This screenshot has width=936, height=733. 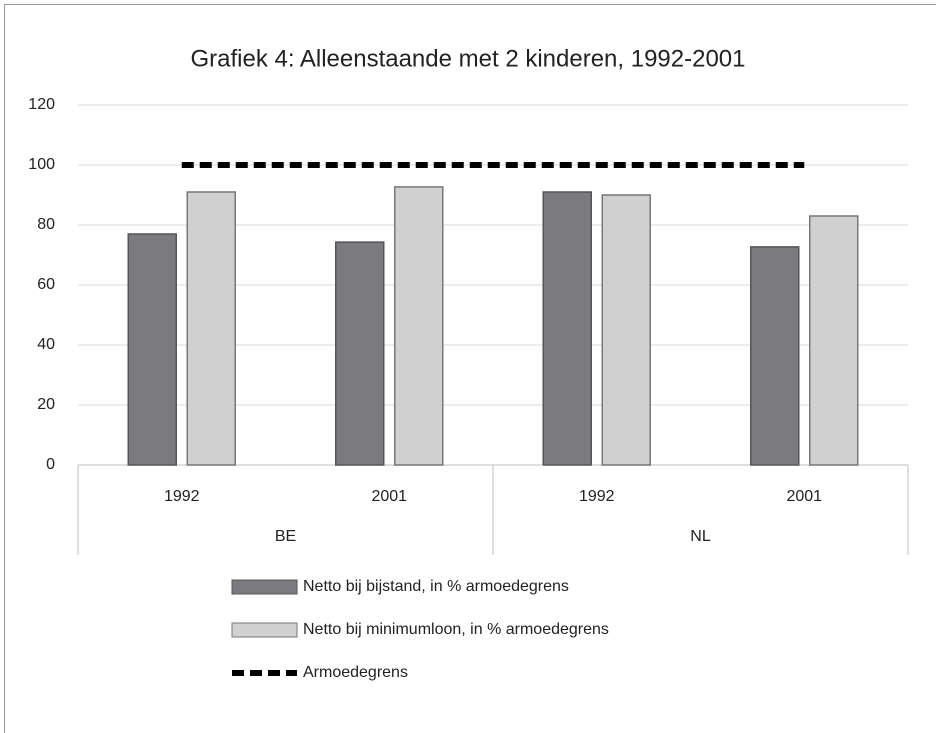 What do you see at coordinates (436, 586) in the screenshot?
I see `legend-label: Netto bij bijstand, in % armoedegrens` at bounding box center [436, 586].